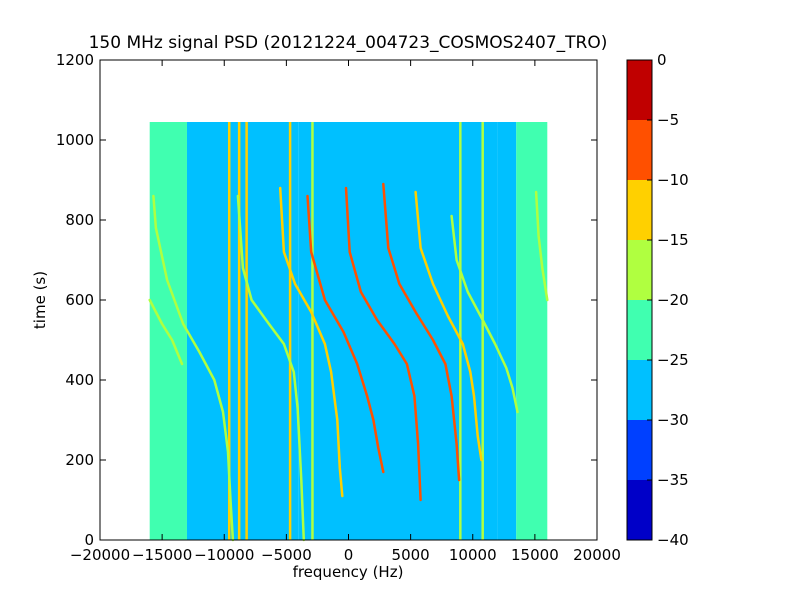 This screenshot has width=800, height=600. I want to click on colorbar-tick-label: −40, so click(673, 540).